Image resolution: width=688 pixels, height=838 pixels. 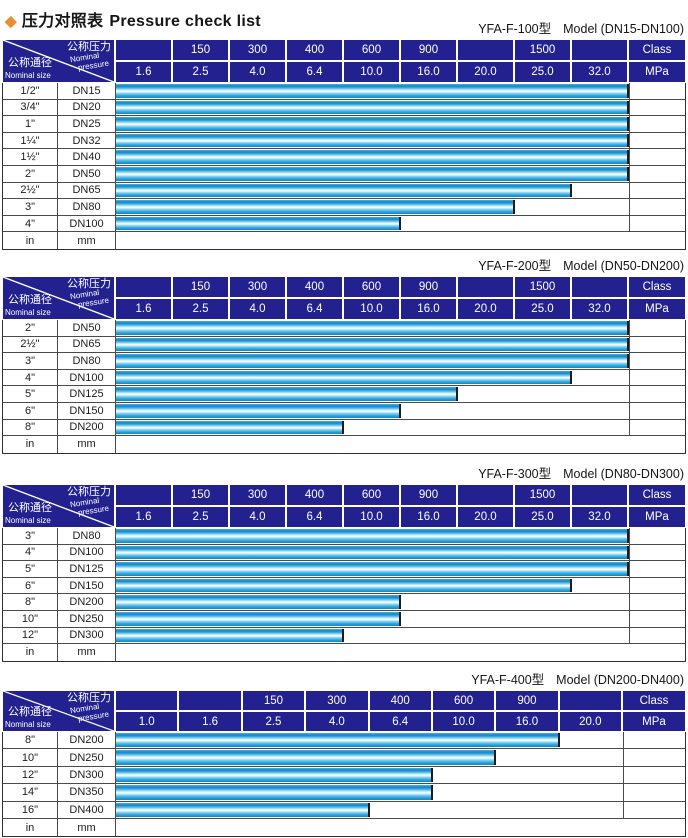 What do you see at coordinates (463, 721) in the screenshot?
I see `header-mpa-cell: 10.0` at bounding box center [463, 721].